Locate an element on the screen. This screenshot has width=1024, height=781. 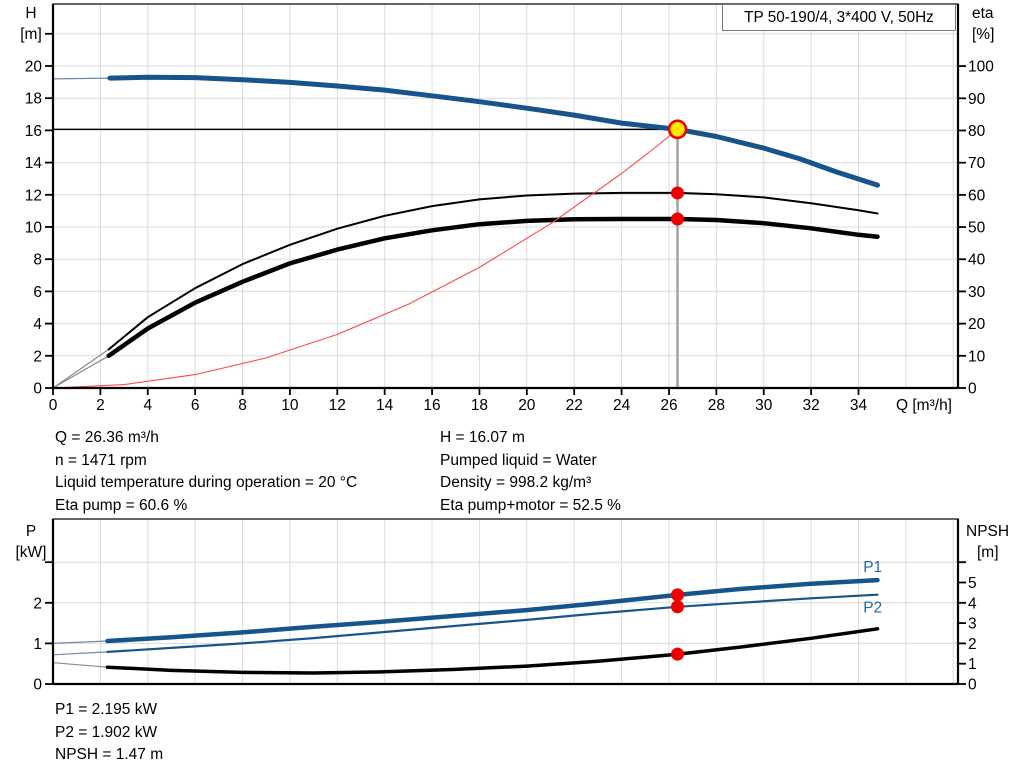
h-axis-unit-label: [m] is located at coordinates (31, 34).